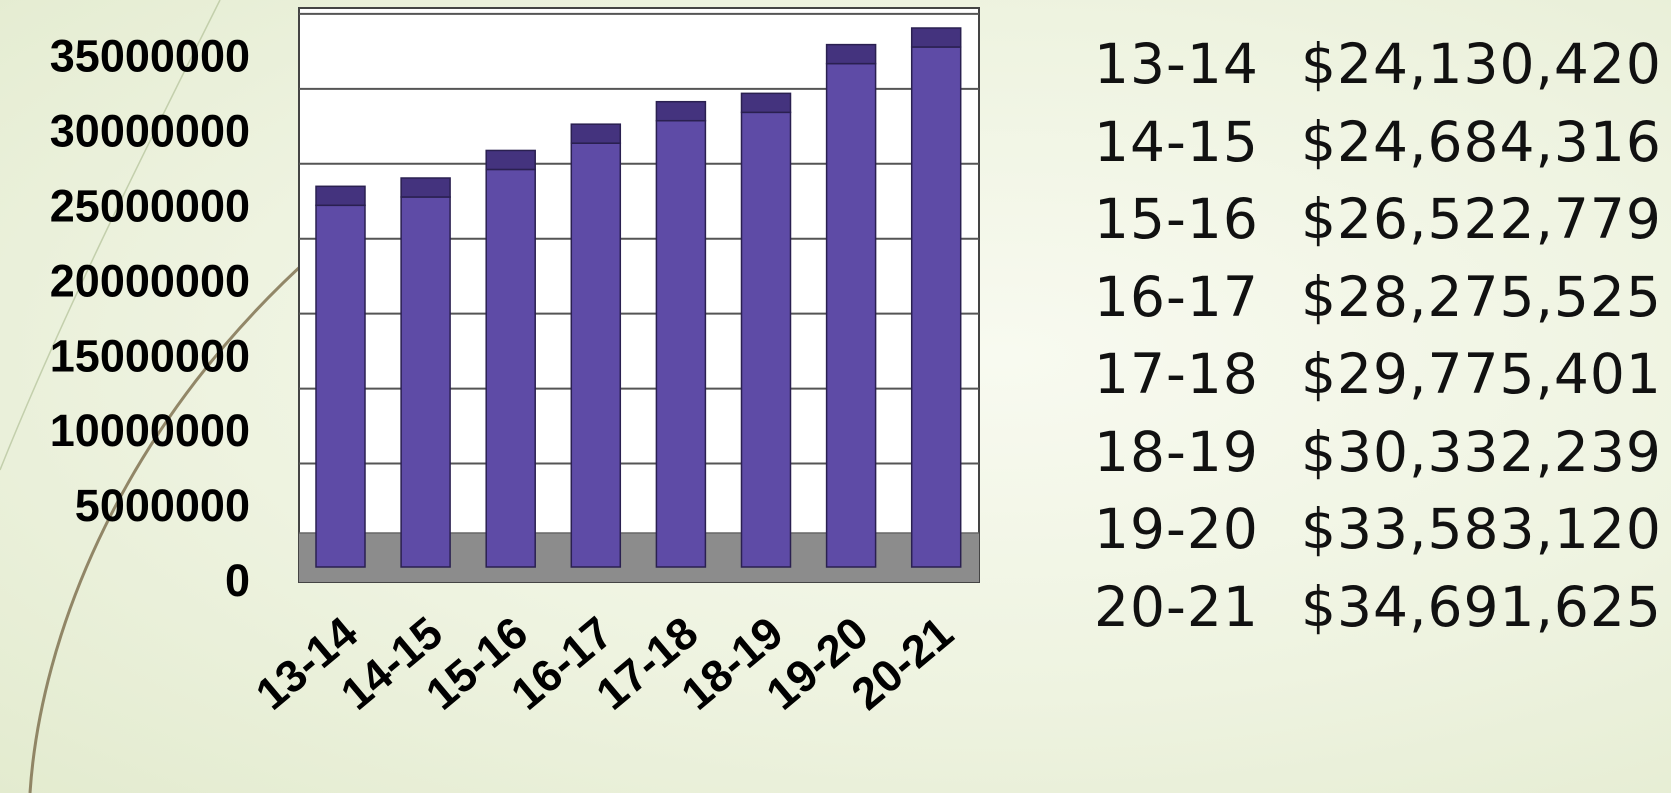 Image resolution: width=1671 pixels, height=793 pixels. What do you see at coordinates (1481, 64) in the screenshot?
I see `value-table-amount: $24,130,420` at bounding box center [1481, 64].